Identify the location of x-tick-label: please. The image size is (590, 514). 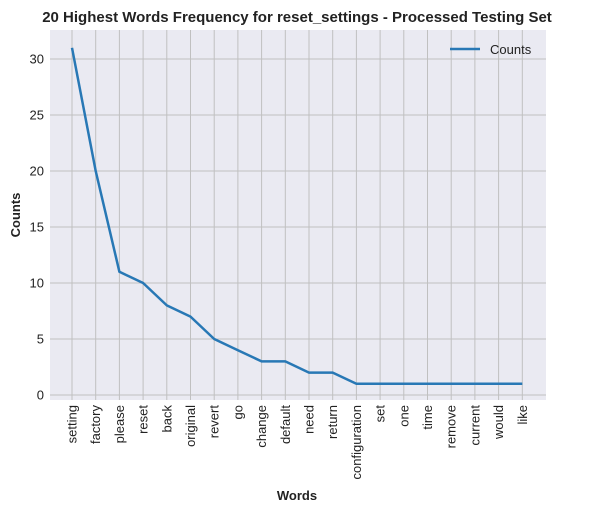
(119, 424).